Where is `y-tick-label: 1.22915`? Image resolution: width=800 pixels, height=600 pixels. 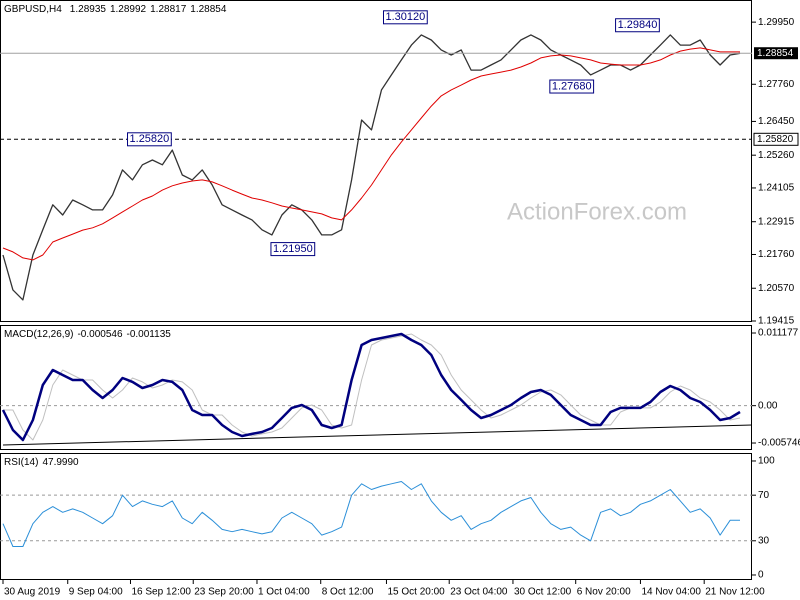
y-tick-label: 1.22915 is located at coordinates (776, 221).